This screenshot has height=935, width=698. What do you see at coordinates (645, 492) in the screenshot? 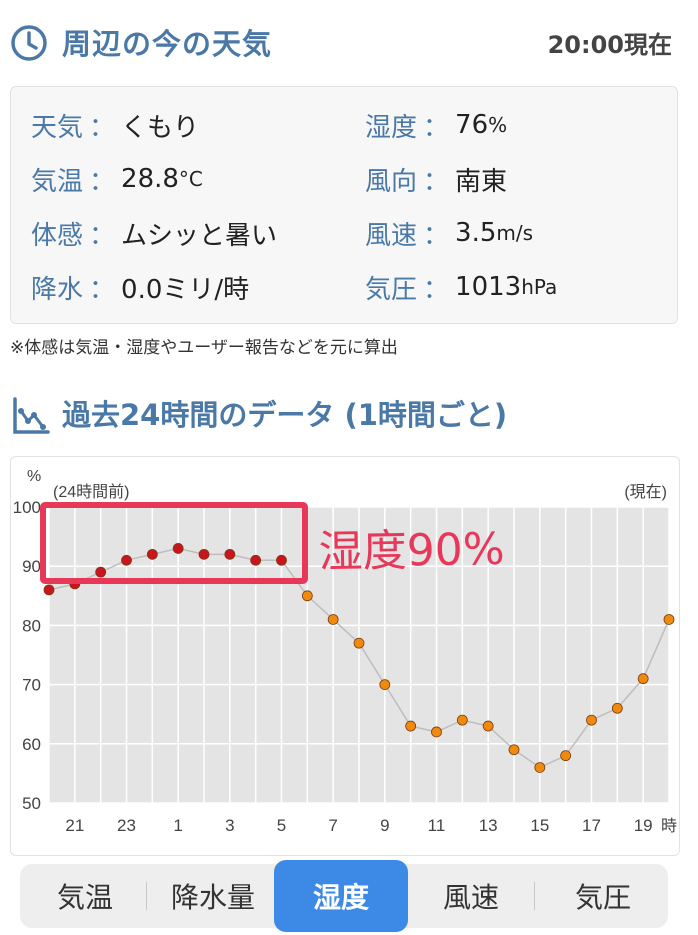
I see `end-label: (現在)` at bounding box center [645, 492].